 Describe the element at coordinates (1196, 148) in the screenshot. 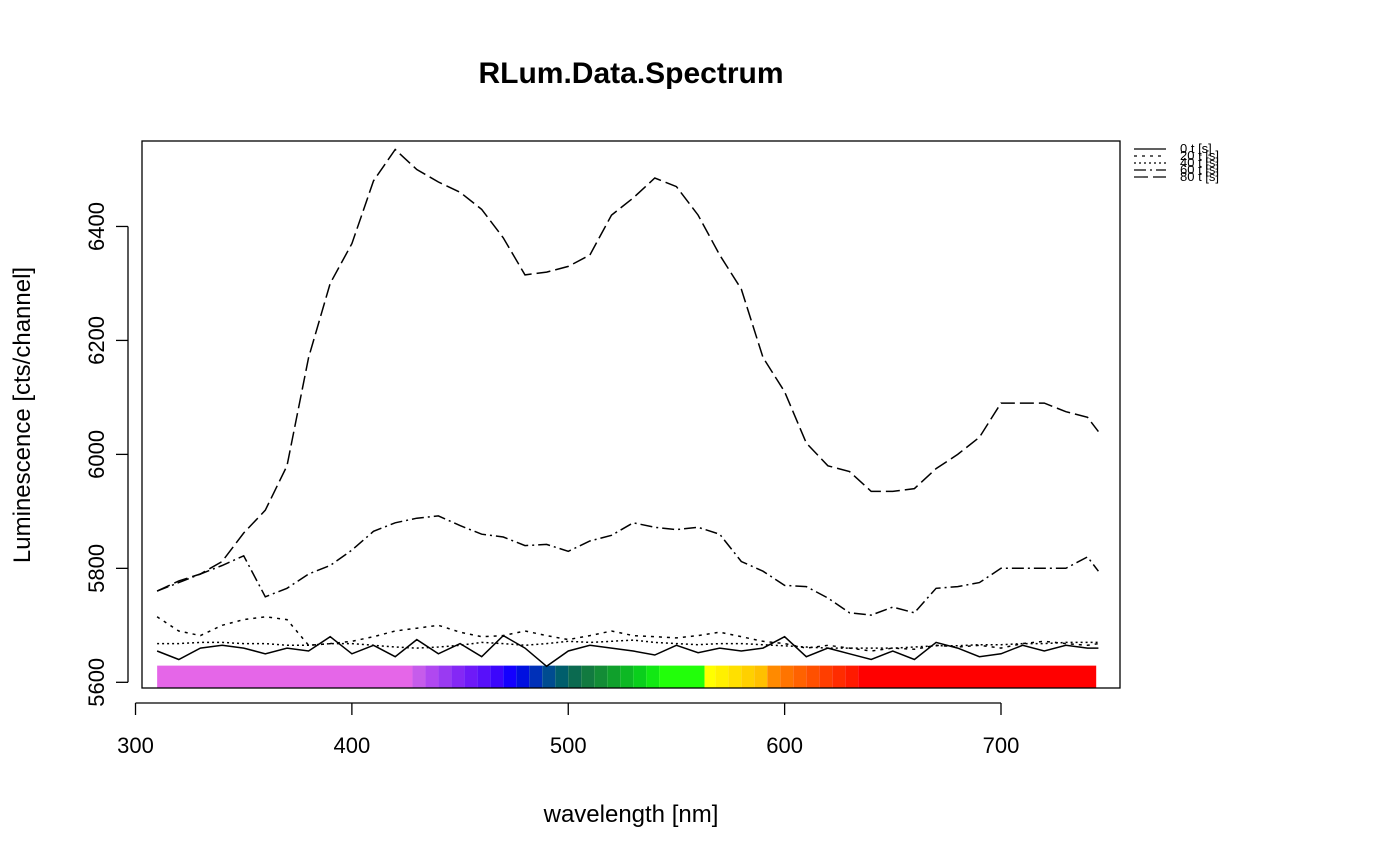

I see `legend-label-0: 0 t [s]` at that location.